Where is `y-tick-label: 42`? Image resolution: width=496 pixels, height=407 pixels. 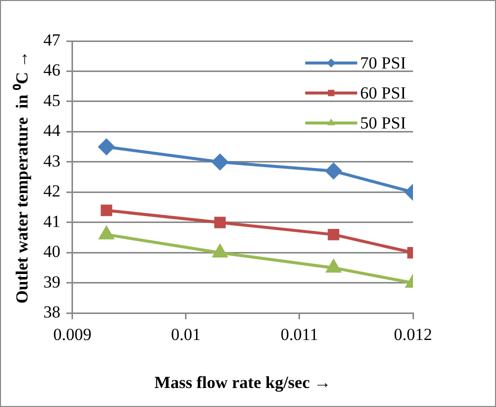
y-tick-label: 42 is located at coordinates (51, 191).